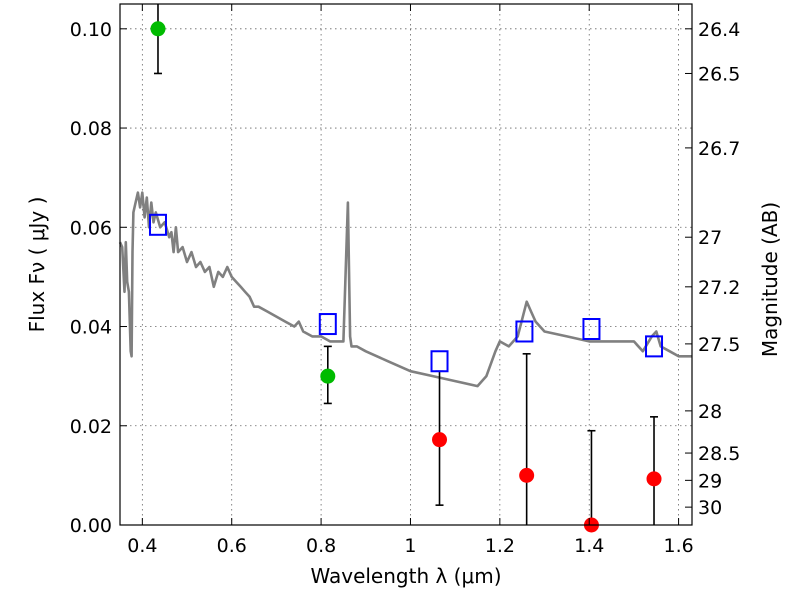 The width and height of the screenshot is (800, 600). I want to click on x-tick-label: 1.4, so click(589, 546).